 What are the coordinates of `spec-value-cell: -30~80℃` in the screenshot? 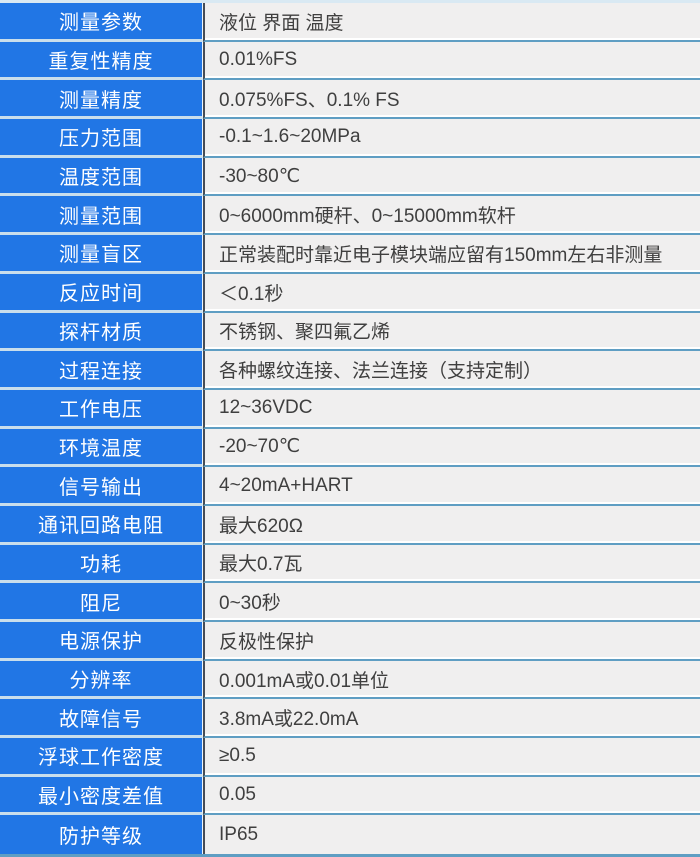 It's located at (451, 177).